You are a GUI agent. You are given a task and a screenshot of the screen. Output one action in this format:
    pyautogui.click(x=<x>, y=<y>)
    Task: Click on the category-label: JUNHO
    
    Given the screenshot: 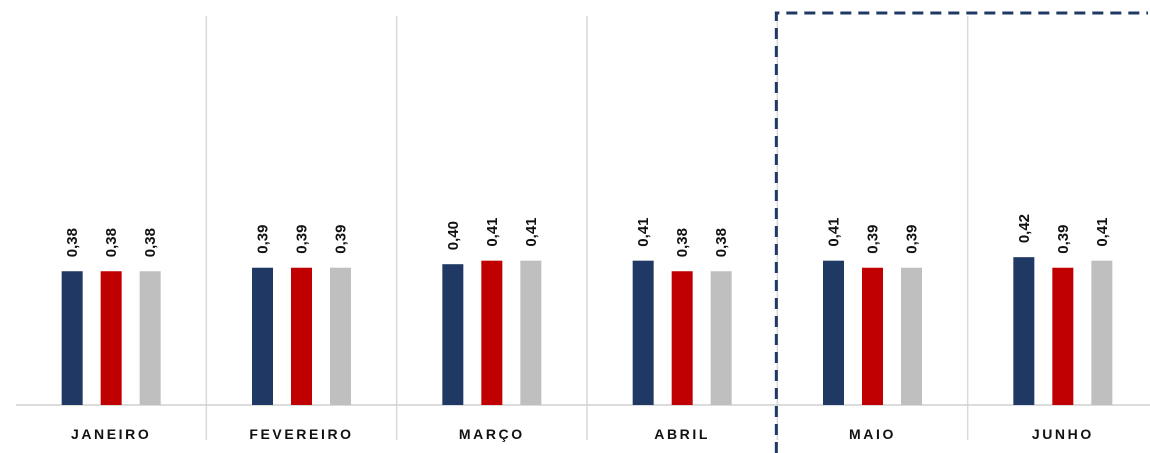 What is the action you would take?
    pyautogui.click(x=1063, y=434)
    